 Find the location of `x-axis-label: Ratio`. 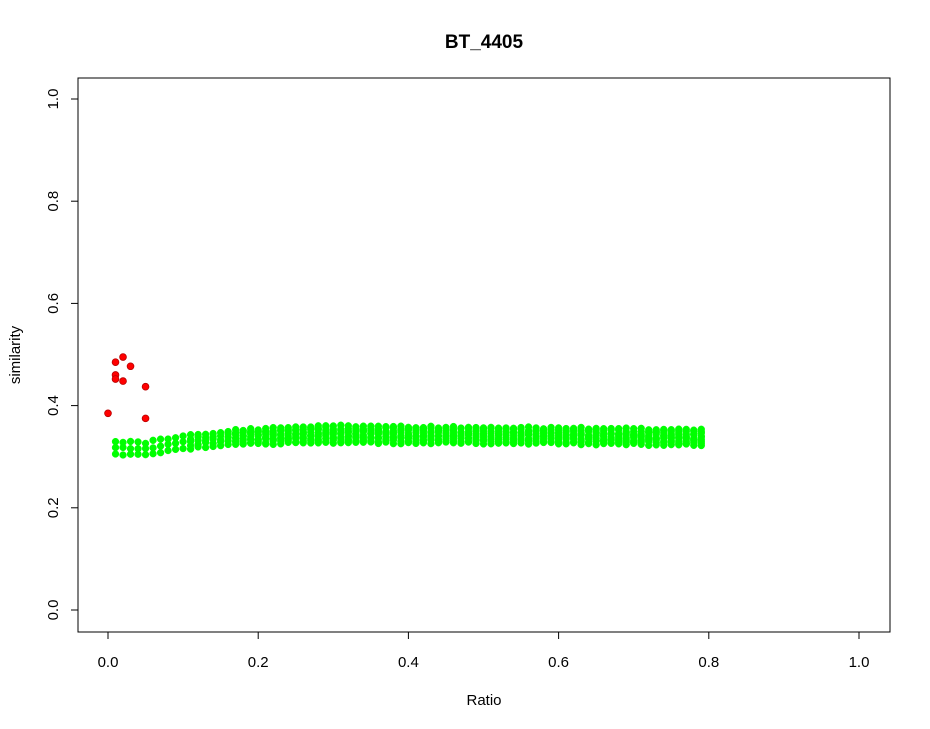

x-axis-label: Ratio is located at coordinates (483, 700).